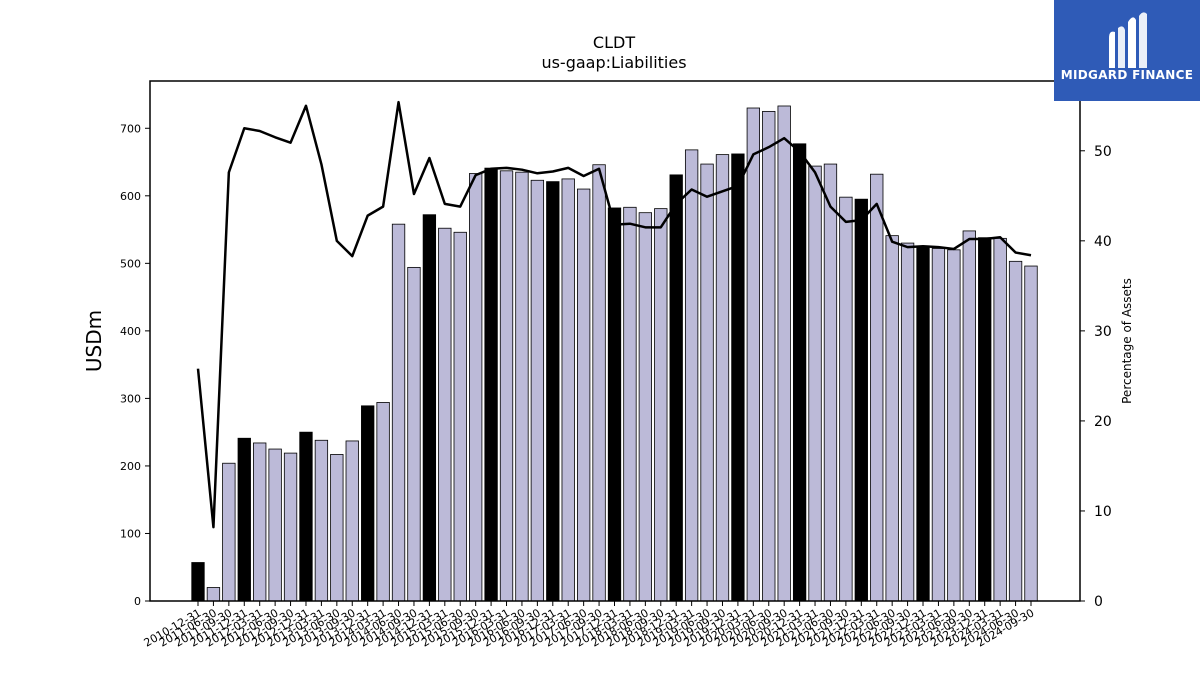 Image resolution: width=1200 pixels, height=675 pixels. I want to click on y2-tick-label: 30, so click(1103, 332).